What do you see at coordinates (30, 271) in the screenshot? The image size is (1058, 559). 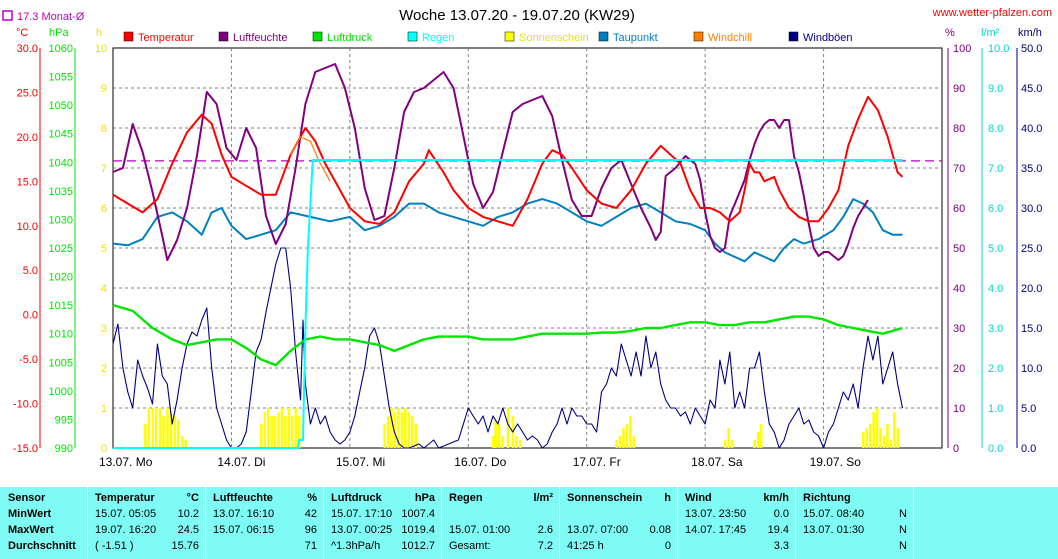 I see `tick-label-temp: 5.0` at bounding box center [30, 271].